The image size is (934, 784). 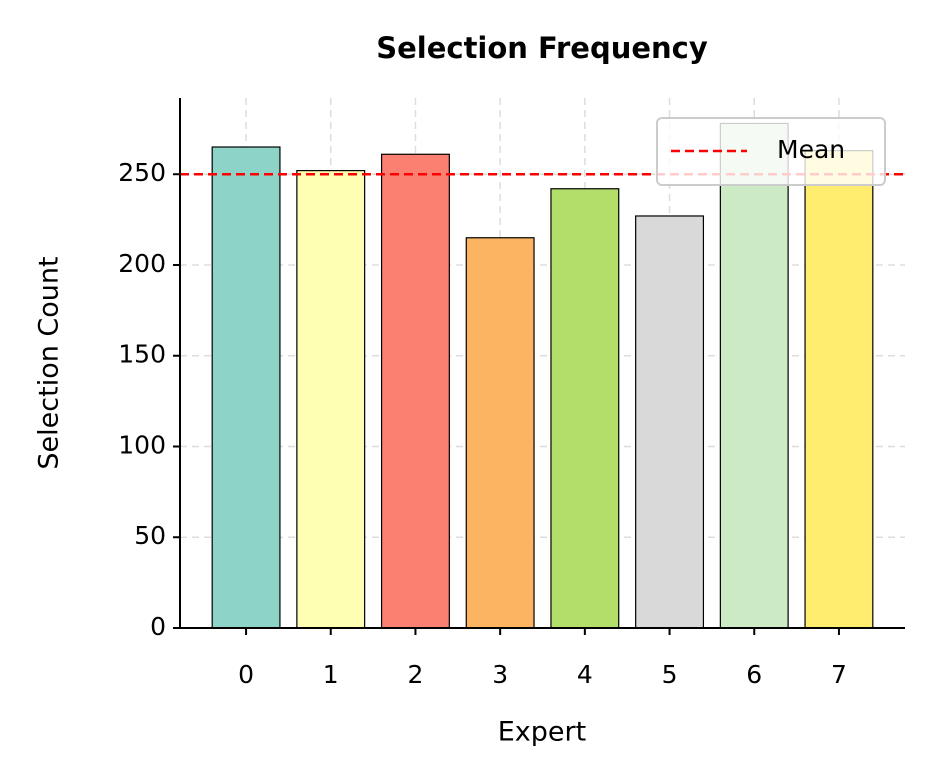 I want to click on legend-label: Mean, so click(x=811, y=149).